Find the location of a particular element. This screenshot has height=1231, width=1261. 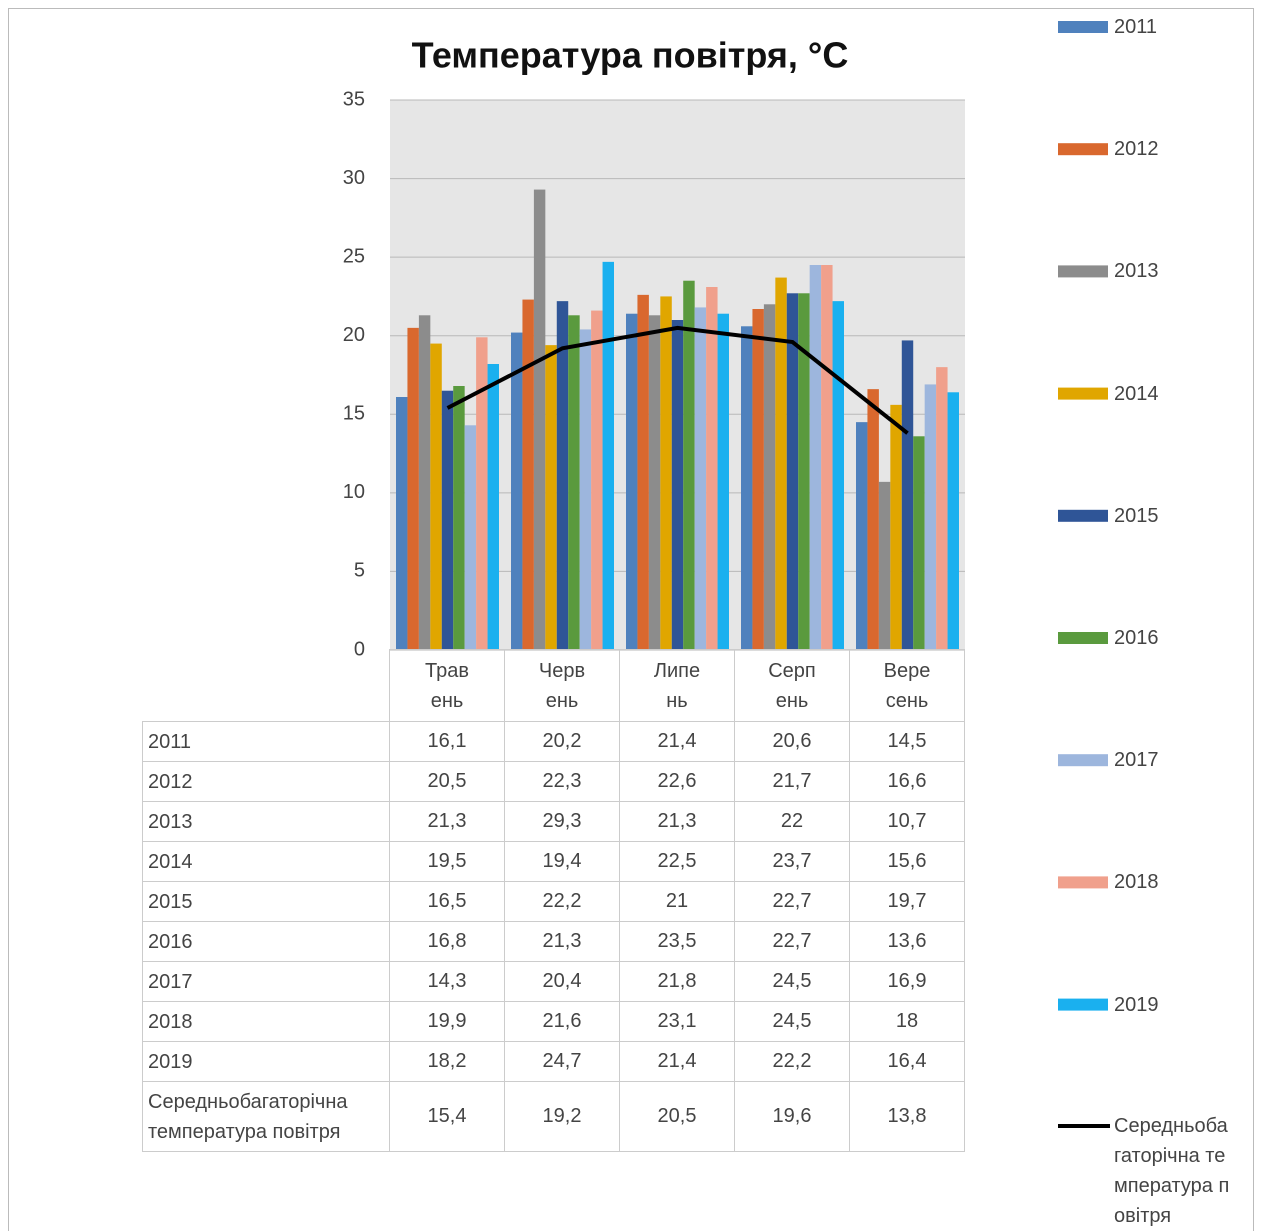

legend-label: 2019 is located at coordinates (1136, 1004).